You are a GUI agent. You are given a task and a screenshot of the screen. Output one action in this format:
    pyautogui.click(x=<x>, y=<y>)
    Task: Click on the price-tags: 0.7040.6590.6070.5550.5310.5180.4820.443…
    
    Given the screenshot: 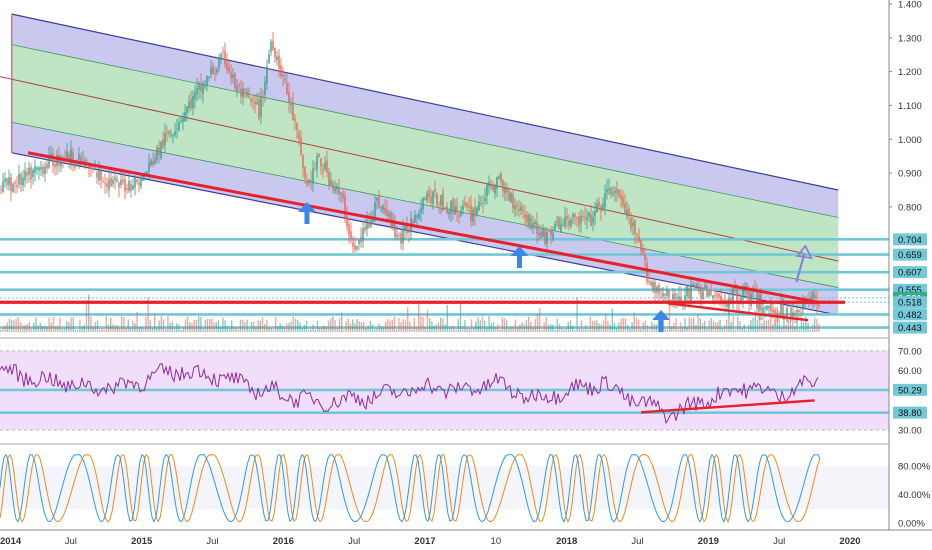 What is the action you would take?
    pyautogui.click(x=910, y=326)
    